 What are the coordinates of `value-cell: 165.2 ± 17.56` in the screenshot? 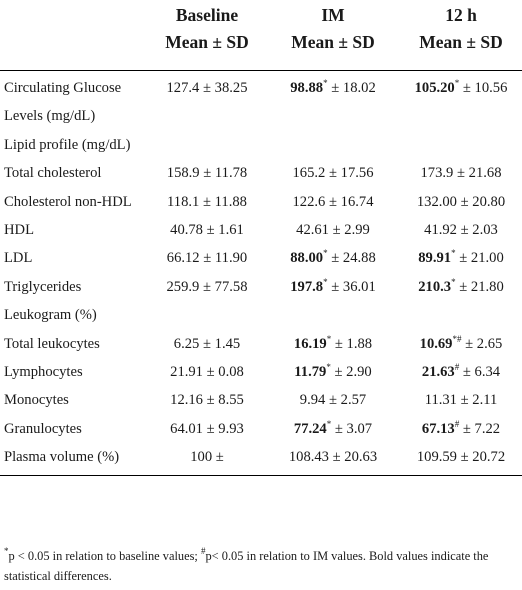 It's located at (333, 173).